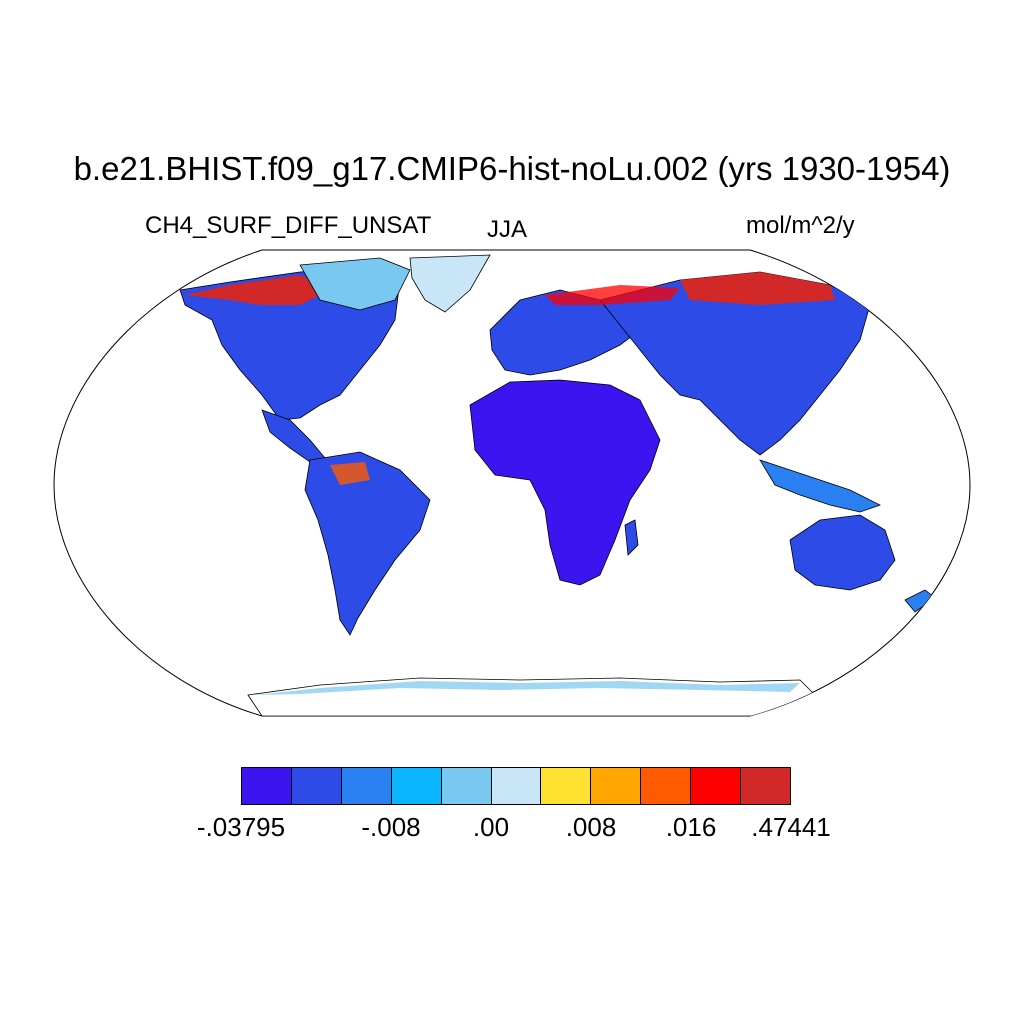  Describe the element at coordinates (791, 827) in the screenshot. I see `colorbar-tick-label: .47441` at that location.